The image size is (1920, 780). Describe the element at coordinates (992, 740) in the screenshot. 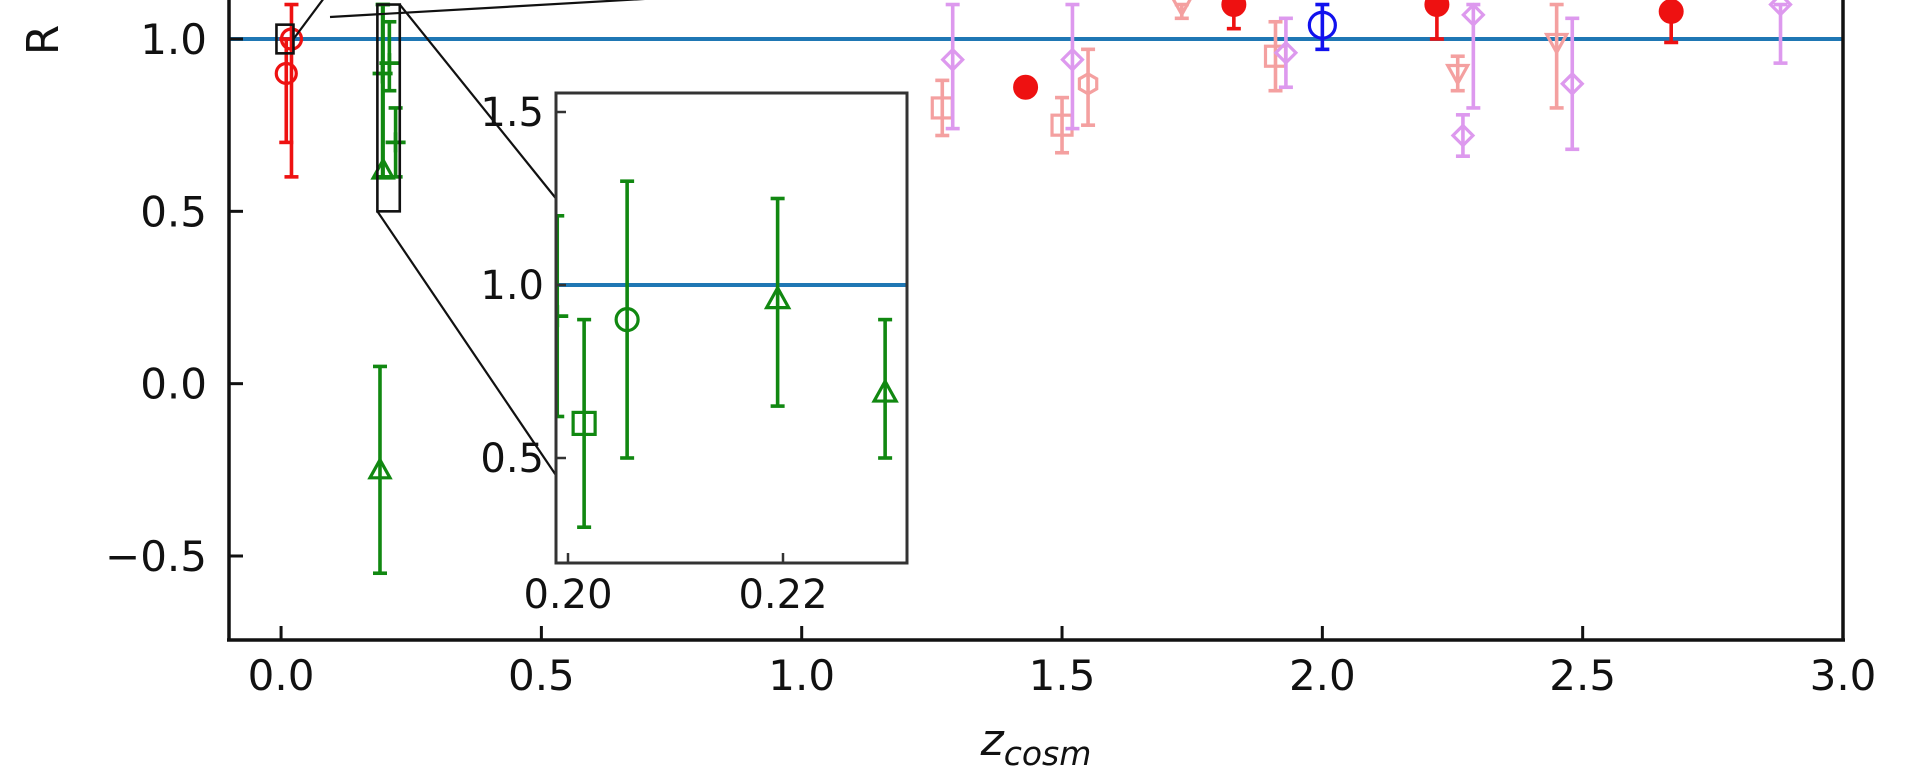

I see `x-axis-label-main: z` at that location.